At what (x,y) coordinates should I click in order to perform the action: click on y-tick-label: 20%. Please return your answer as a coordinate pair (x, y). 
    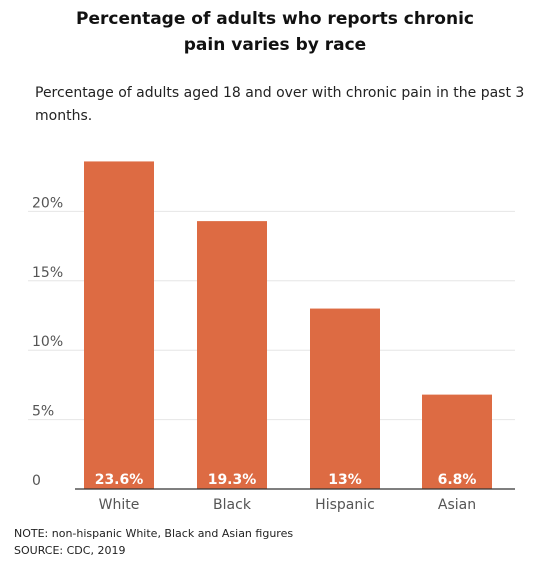
    Looking at the image, I should click on (47, 203).